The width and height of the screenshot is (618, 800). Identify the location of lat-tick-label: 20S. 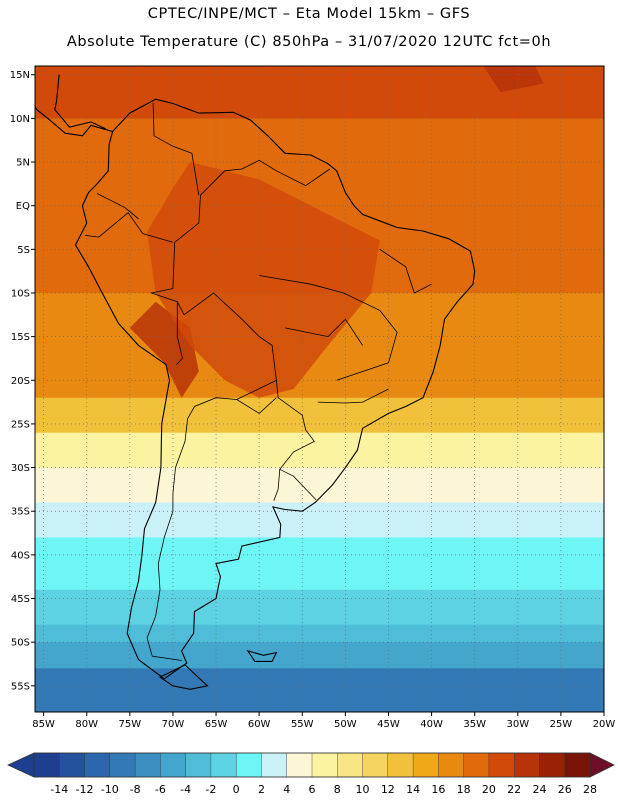
(20, 381).